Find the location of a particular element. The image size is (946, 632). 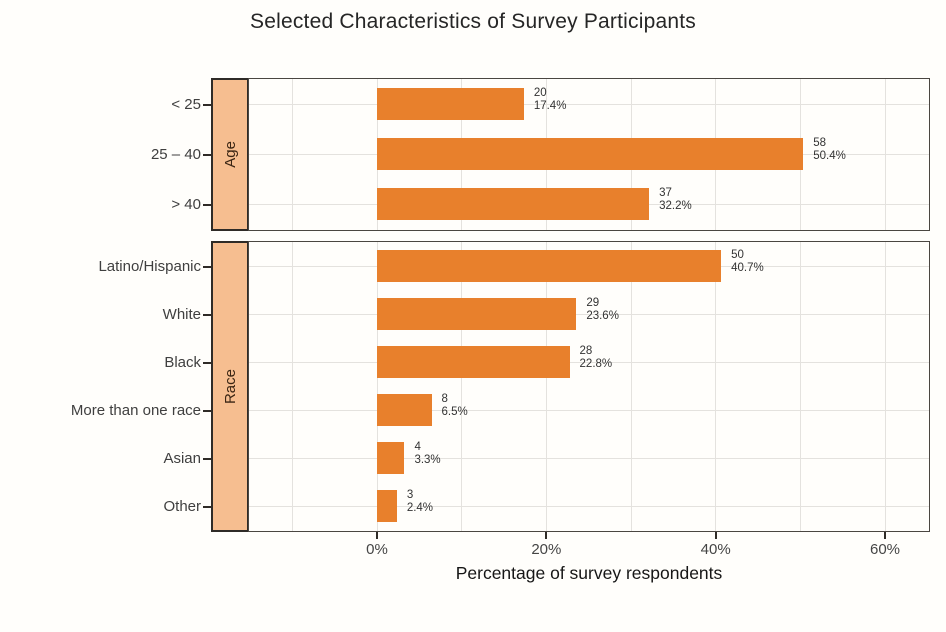

bar-percent-label: 3.3% is located at coordinates (427, 460).